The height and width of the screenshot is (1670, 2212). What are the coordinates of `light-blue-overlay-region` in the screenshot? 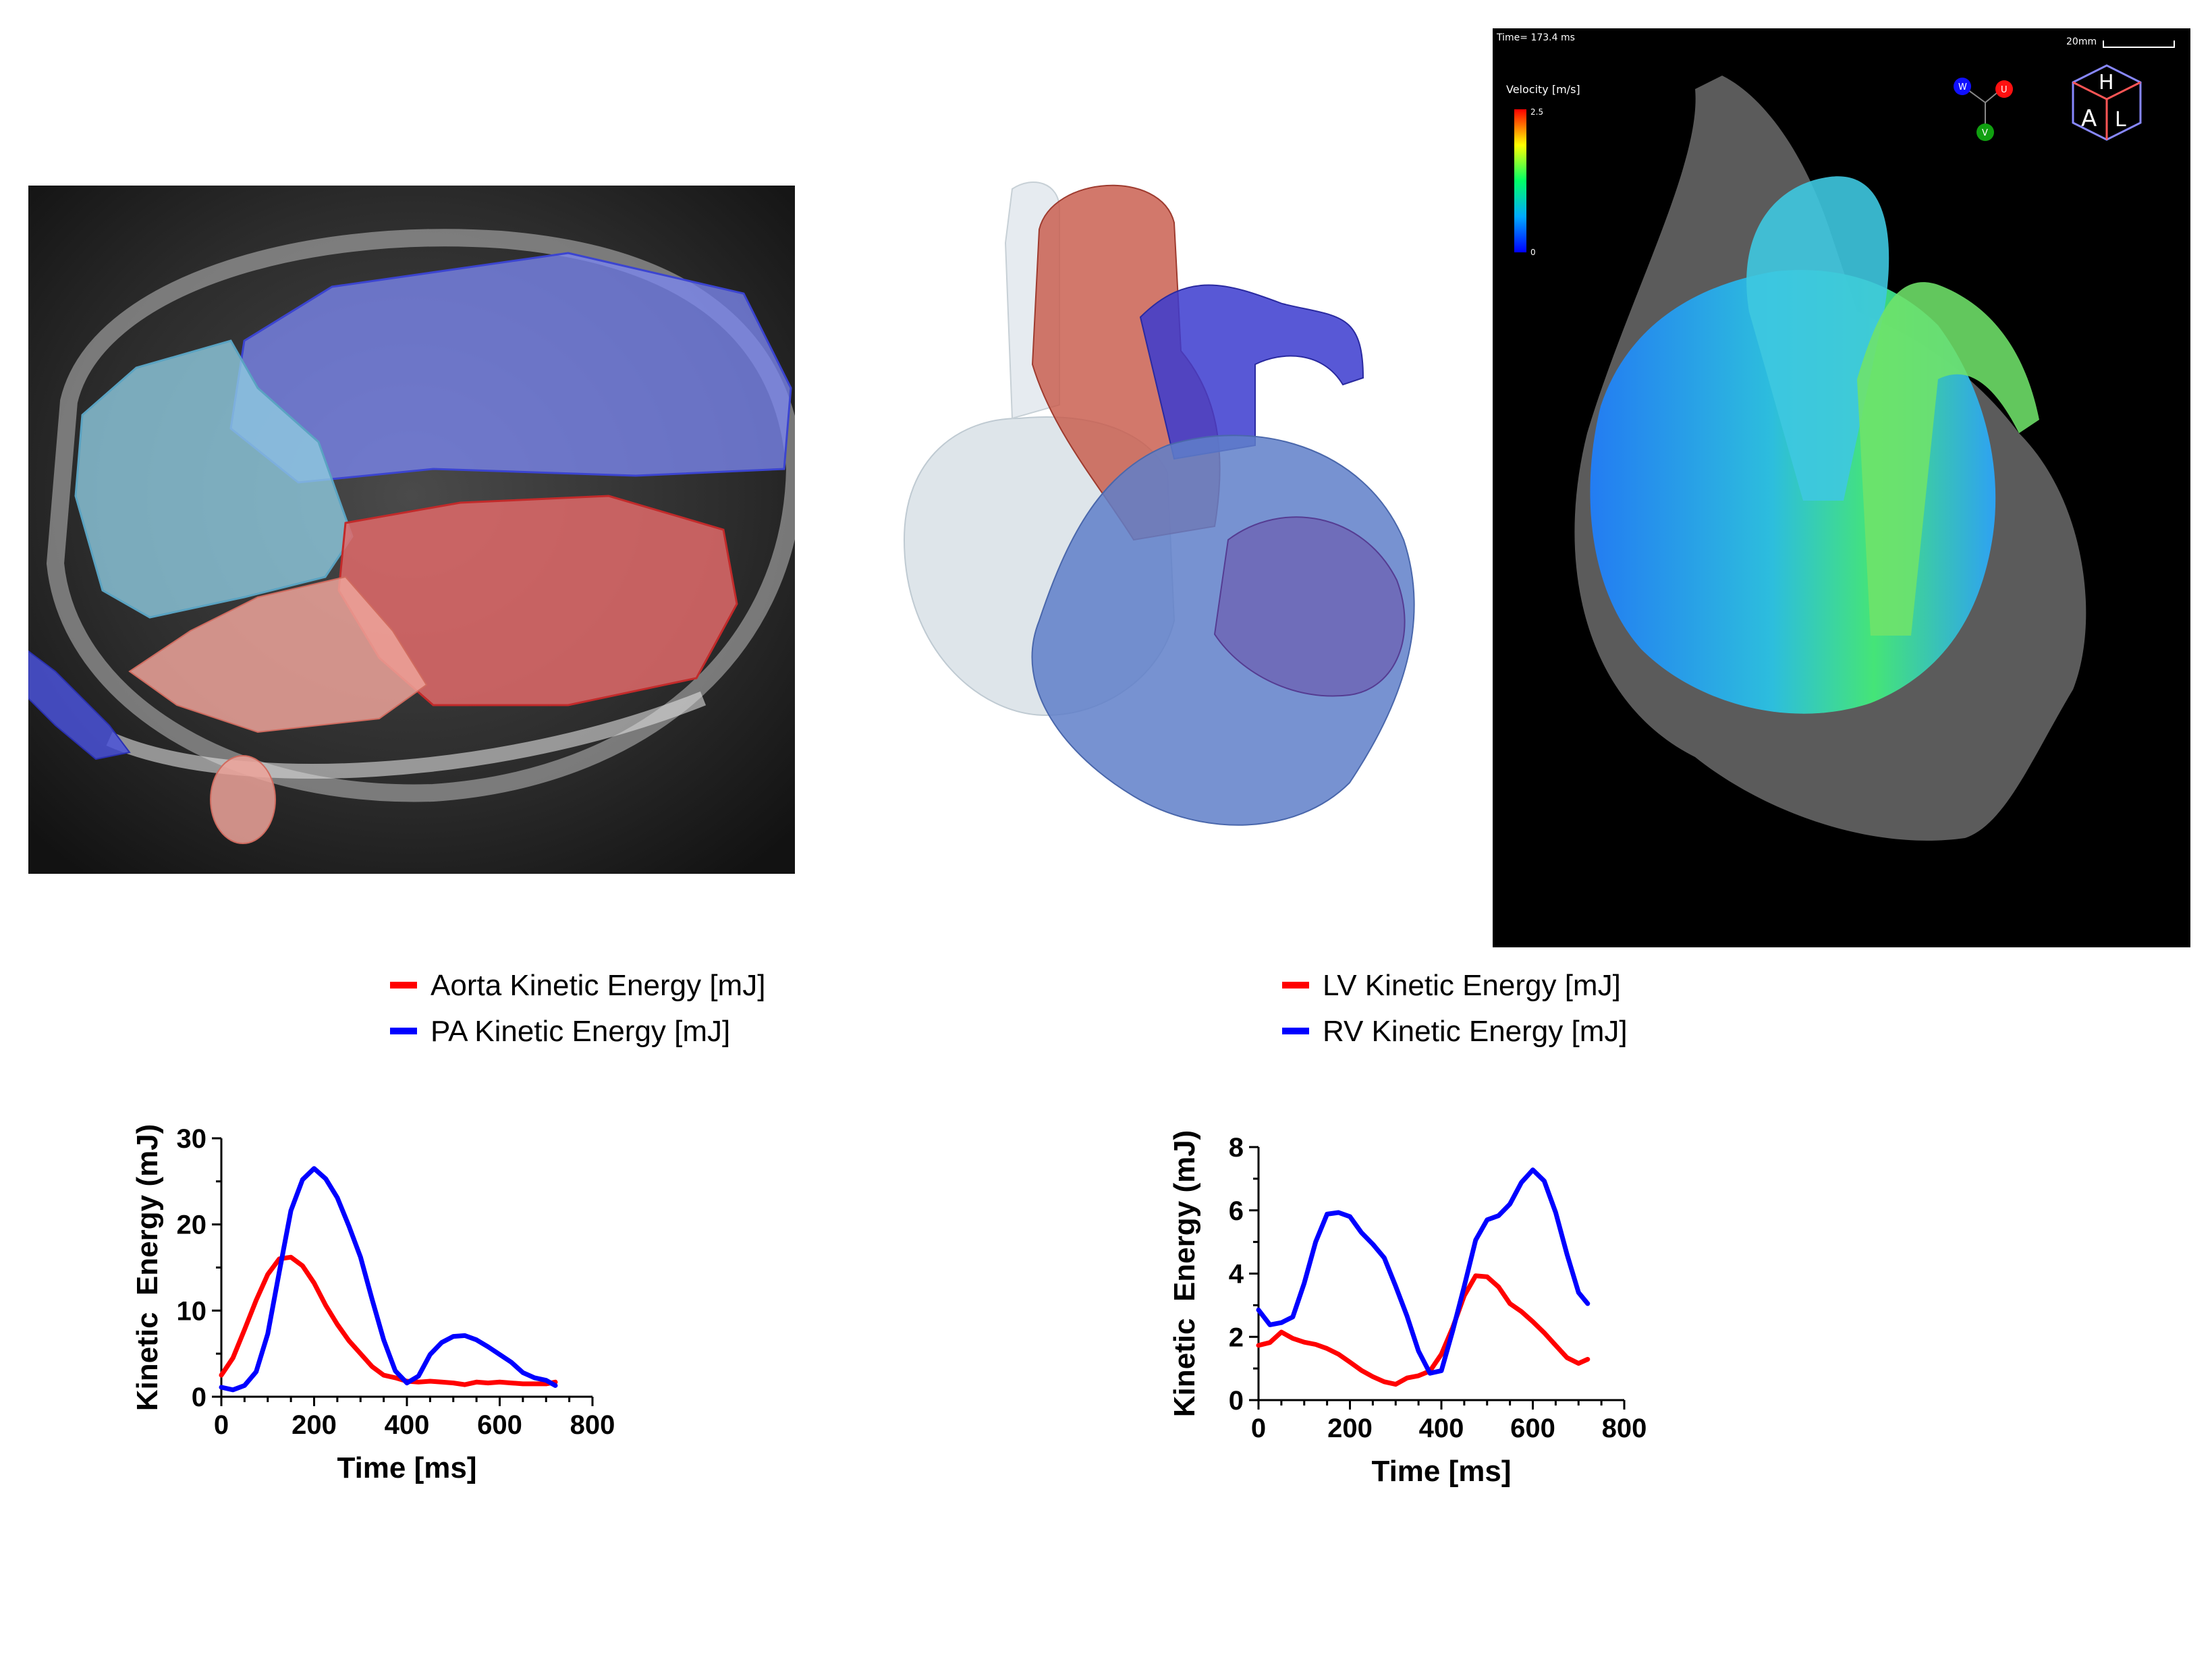 It's located at (214, 479).